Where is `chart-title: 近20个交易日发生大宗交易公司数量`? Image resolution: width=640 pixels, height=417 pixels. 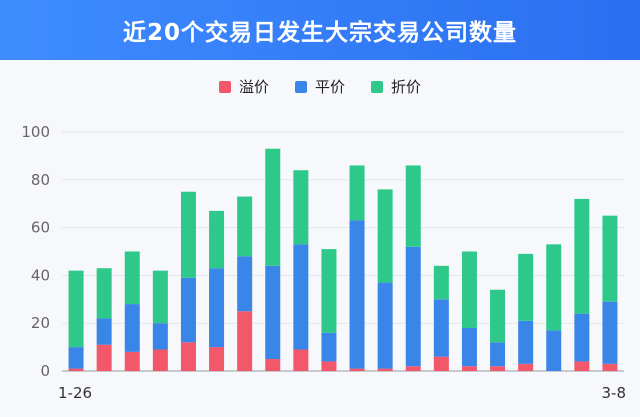
chart-title: 近20个交易日发生大宗交易公司数量 is located at coordinates (320, 30).